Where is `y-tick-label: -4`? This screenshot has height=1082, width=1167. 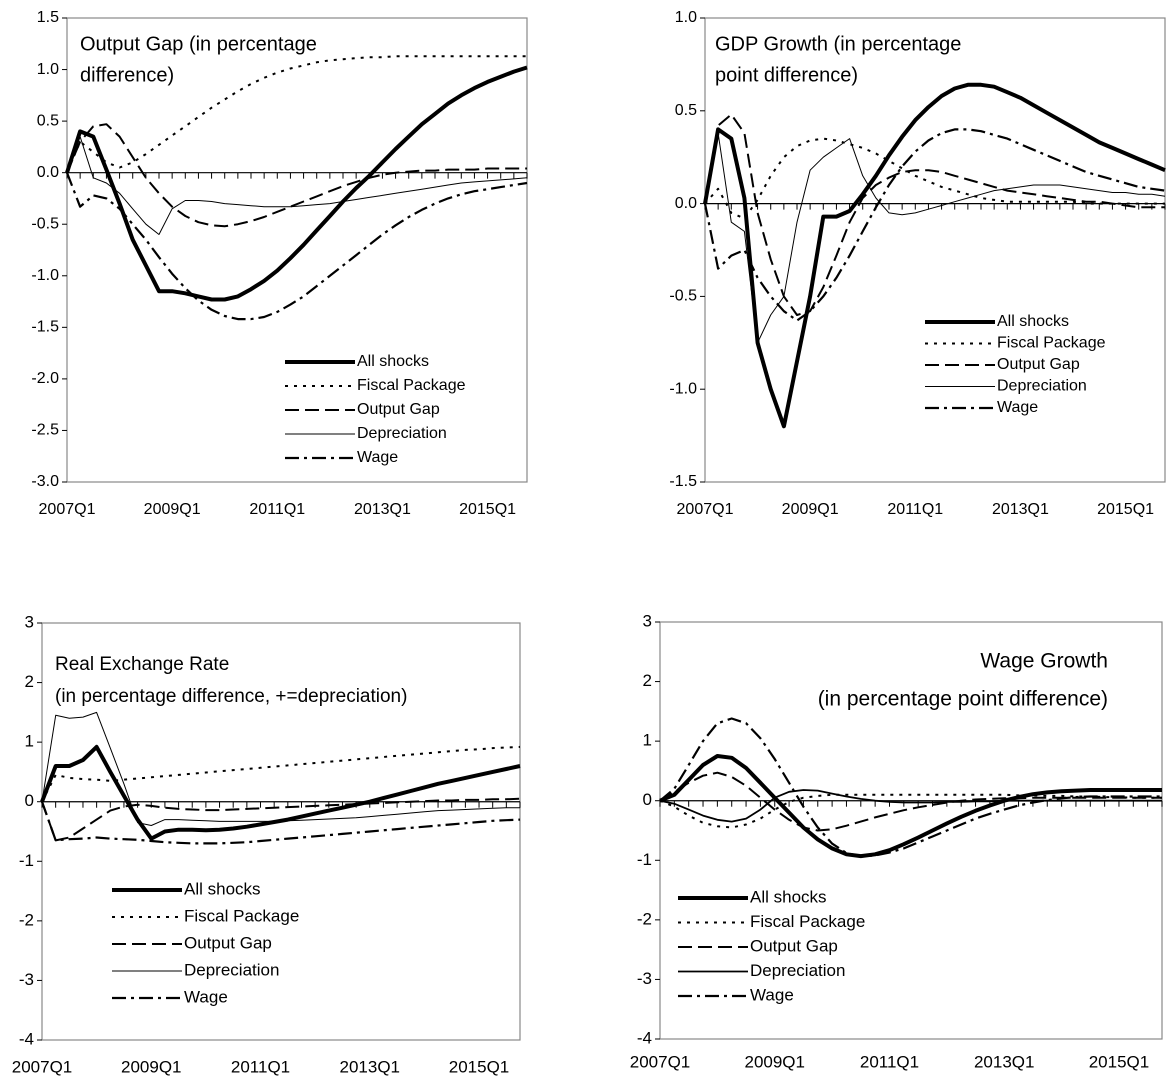
y-tick-label: -4 is located at coordinates (644, 1037).